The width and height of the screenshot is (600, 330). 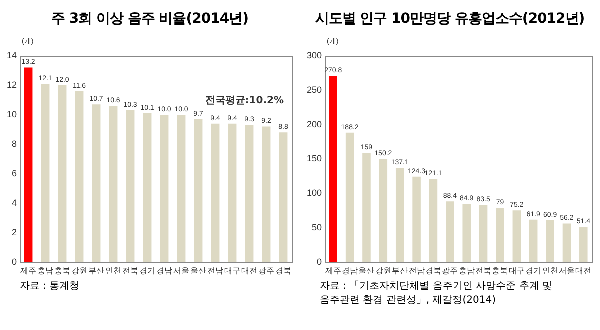 What do you see at coordinates (314, 89) in the screenshot?
I see `y-tick-label: 250` at bounding box center [314, 89].